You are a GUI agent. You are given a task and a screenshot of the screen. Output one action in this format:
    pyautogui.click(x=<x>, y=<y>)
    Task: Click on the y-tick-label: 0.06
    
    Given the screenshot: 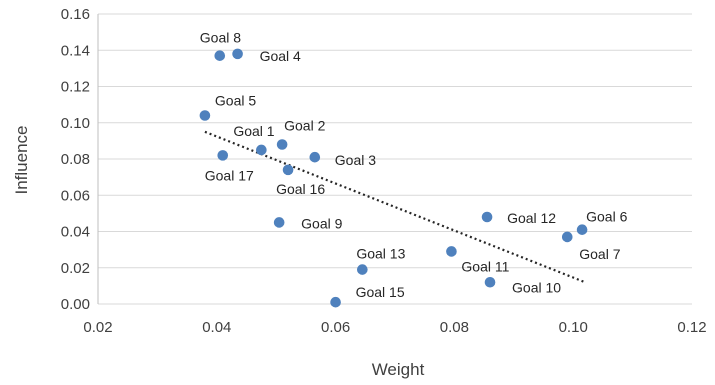 What is the action you would take?
    pyautogui.click(x=75, y=195)
    